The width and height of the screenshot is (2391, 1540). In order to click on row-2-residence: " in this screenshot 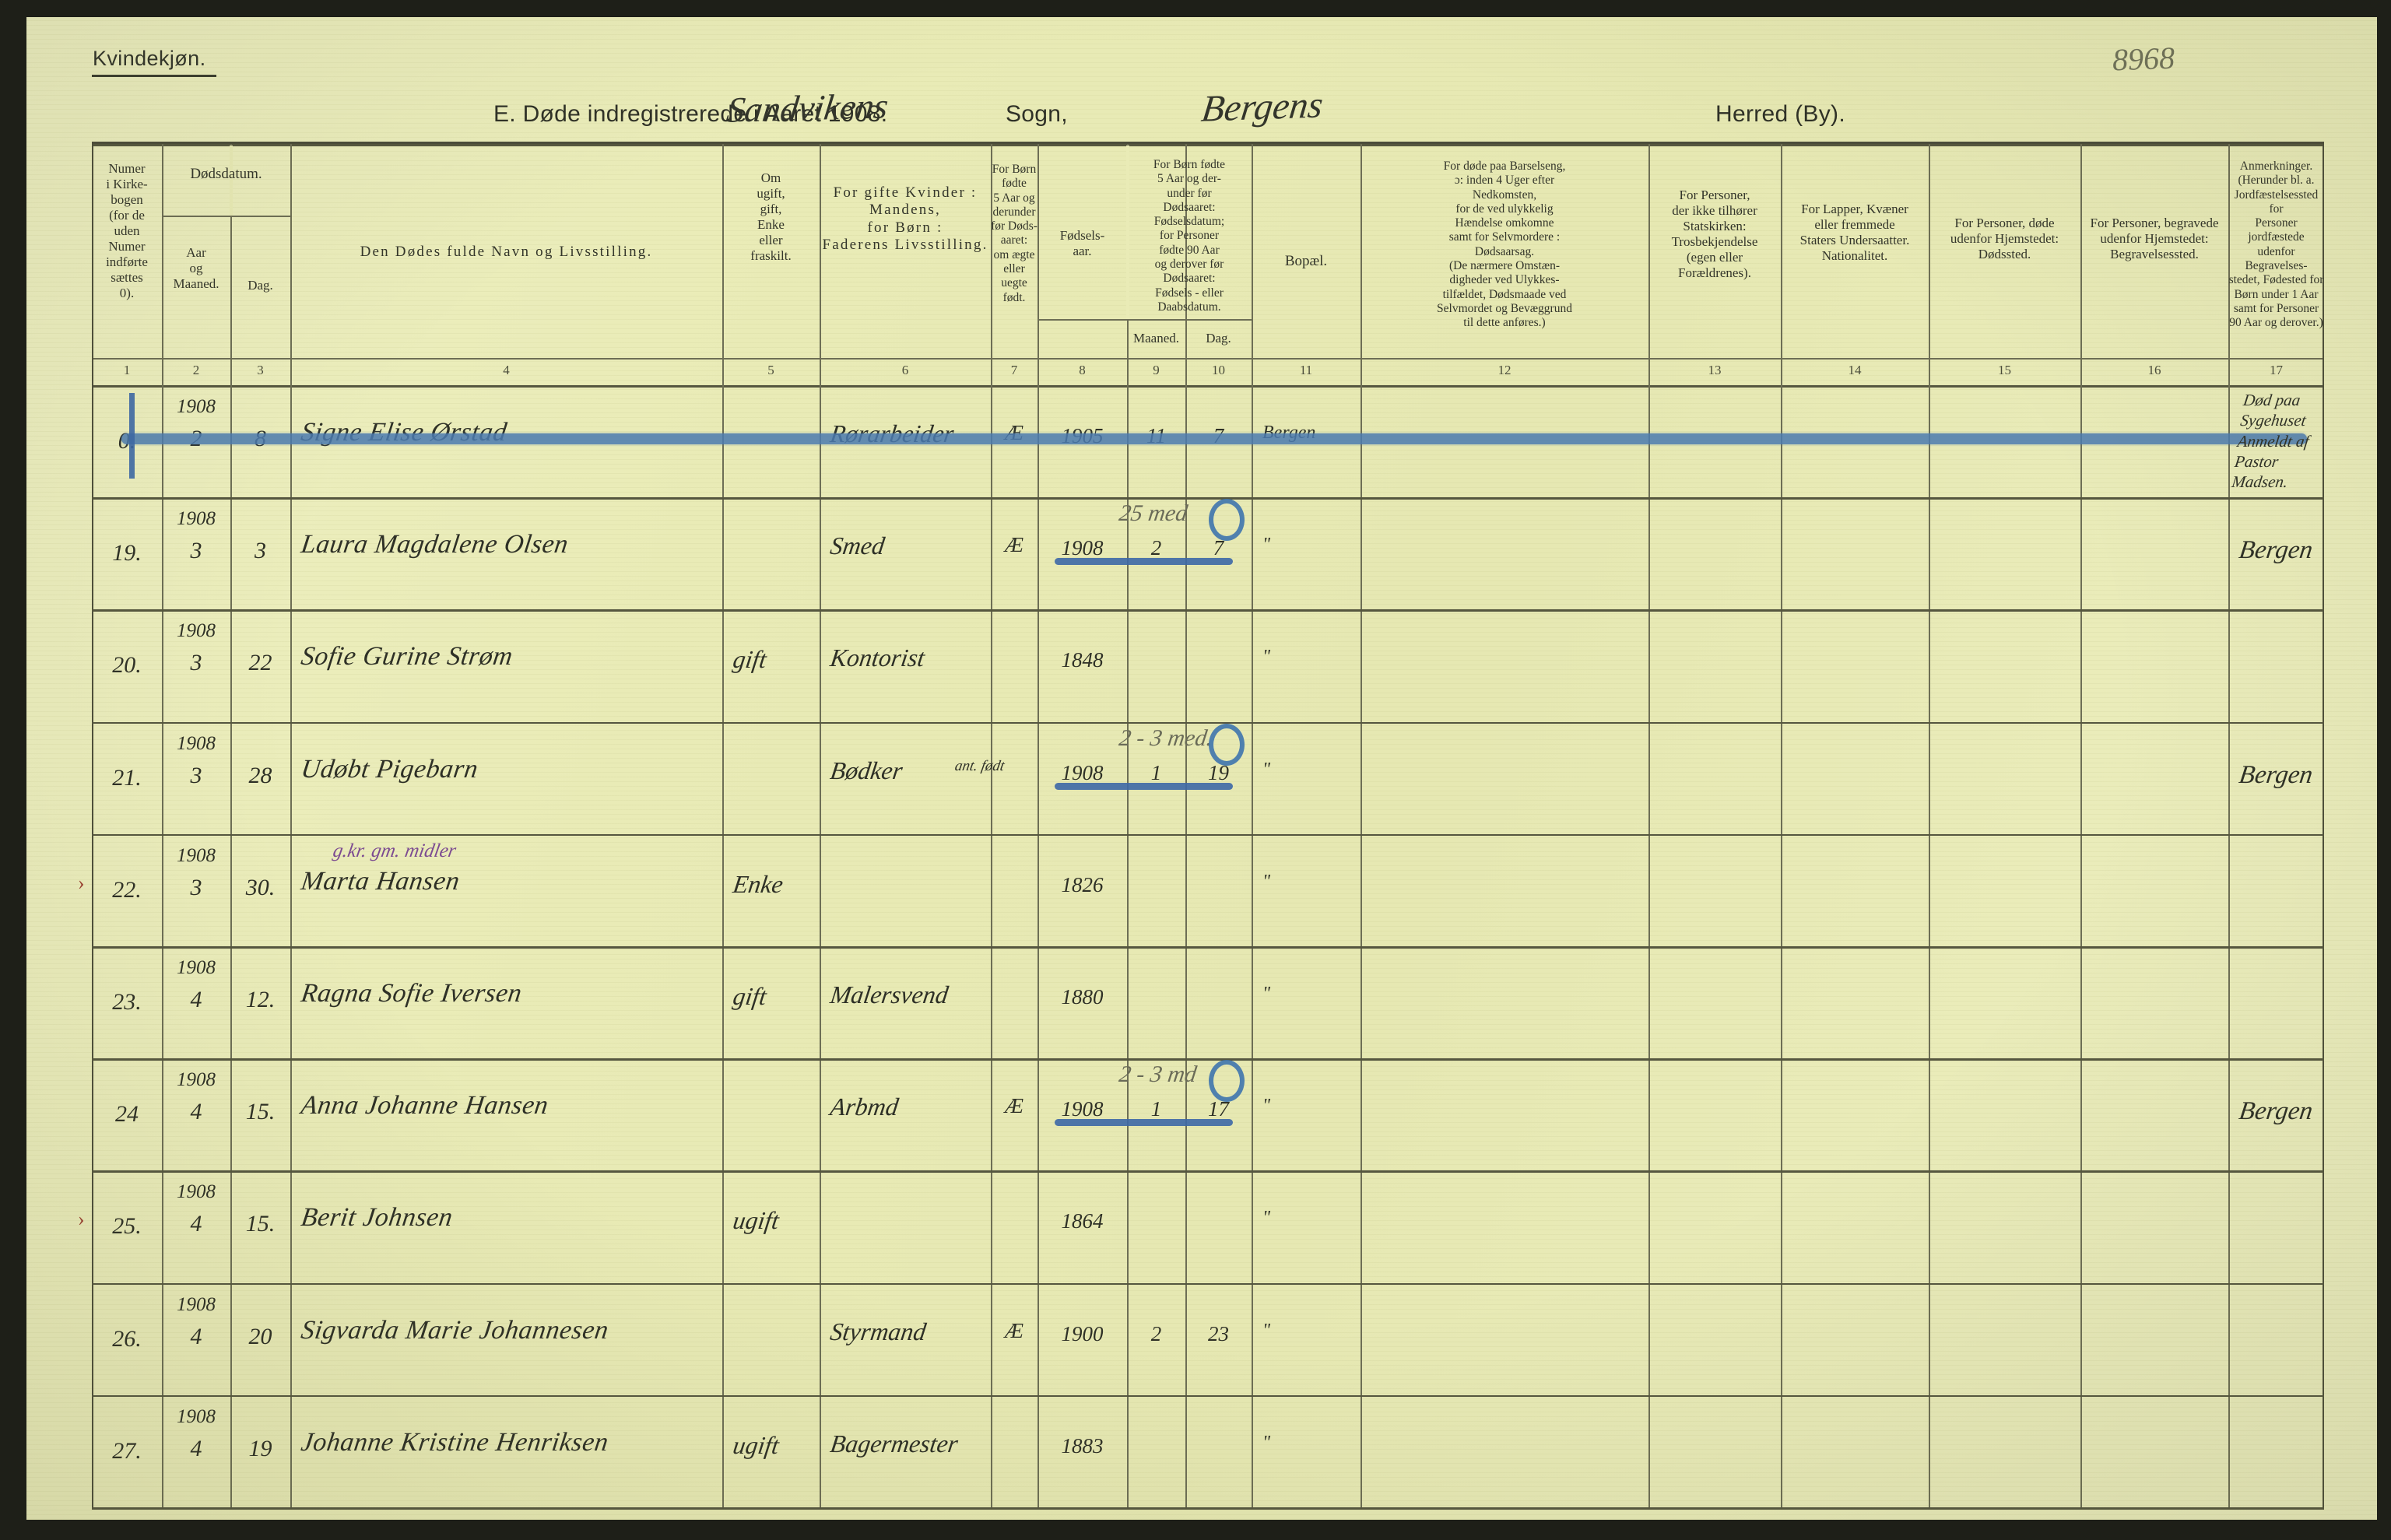, I will do `click(1266, 657)`.